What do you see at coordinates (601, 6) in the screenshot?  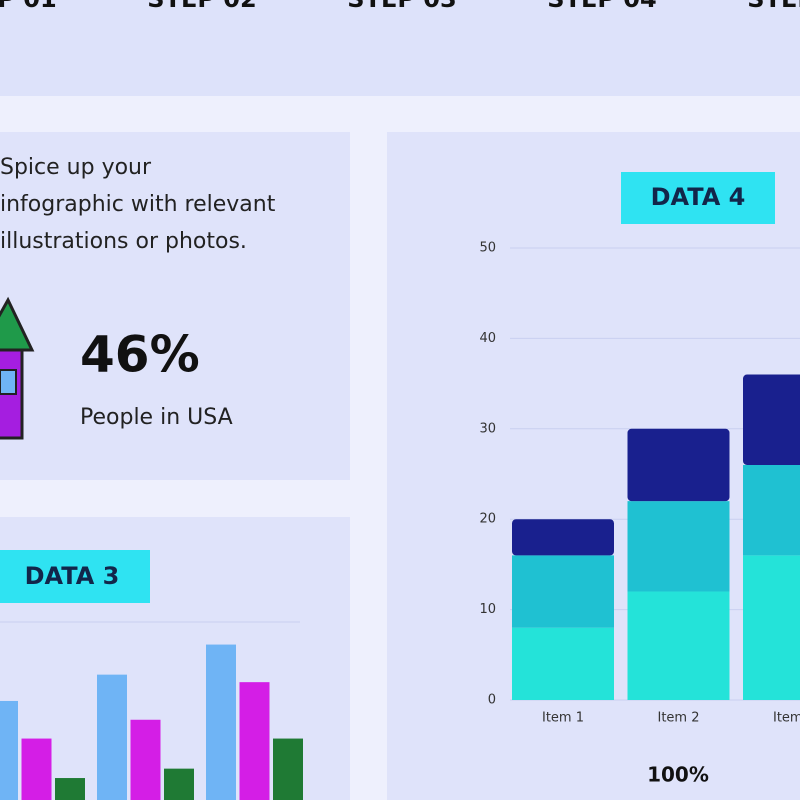 I see `step: STEP 04` at bounding box center [601, 6].